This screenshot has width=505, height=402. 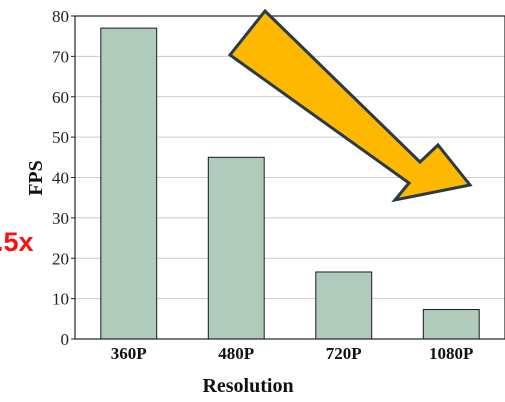 What do you see at coordinates (236, 248) in the screenshot?
I see `bar-480p` at bounding box center [236, 248].